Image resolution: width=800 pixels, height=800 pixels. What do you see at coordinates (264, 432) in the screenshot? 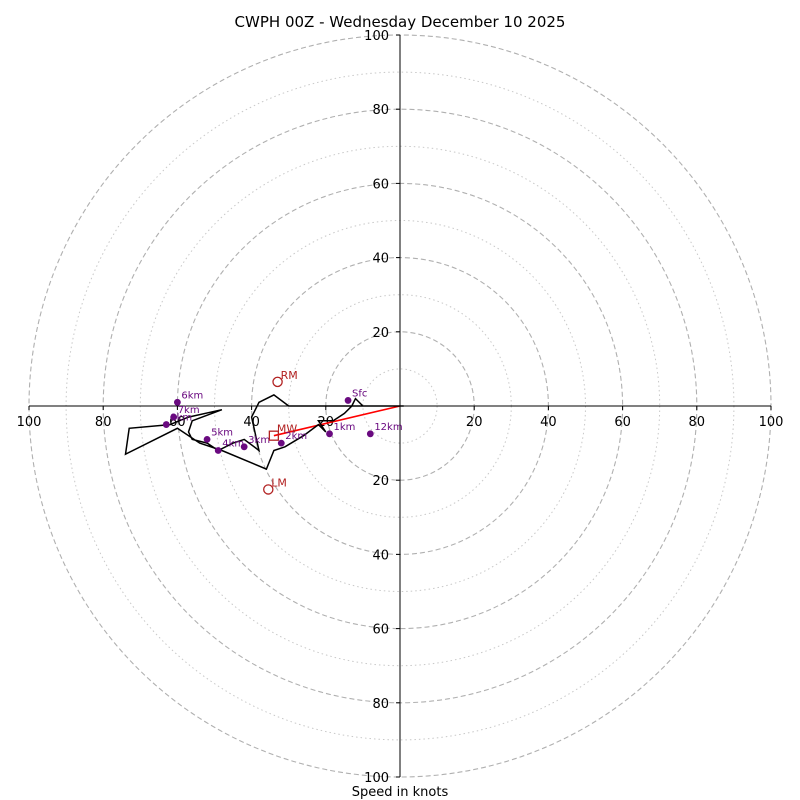
I see `hodograph-trace` at bounding box center [264, 432].